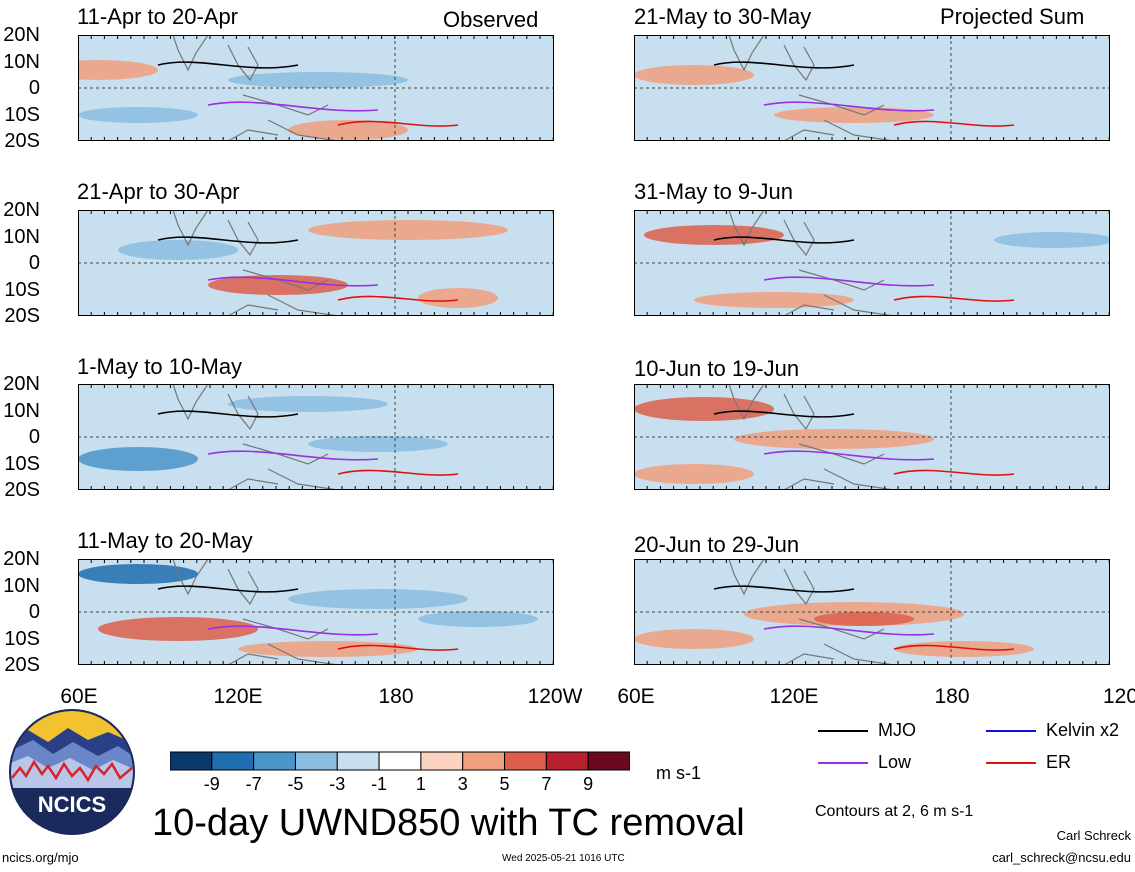  What do you see at coordinates (1083, 730) in the screenshot?
I see `legend-label-kelvin: Kelvin x2` at bounding box center [1083, 730].